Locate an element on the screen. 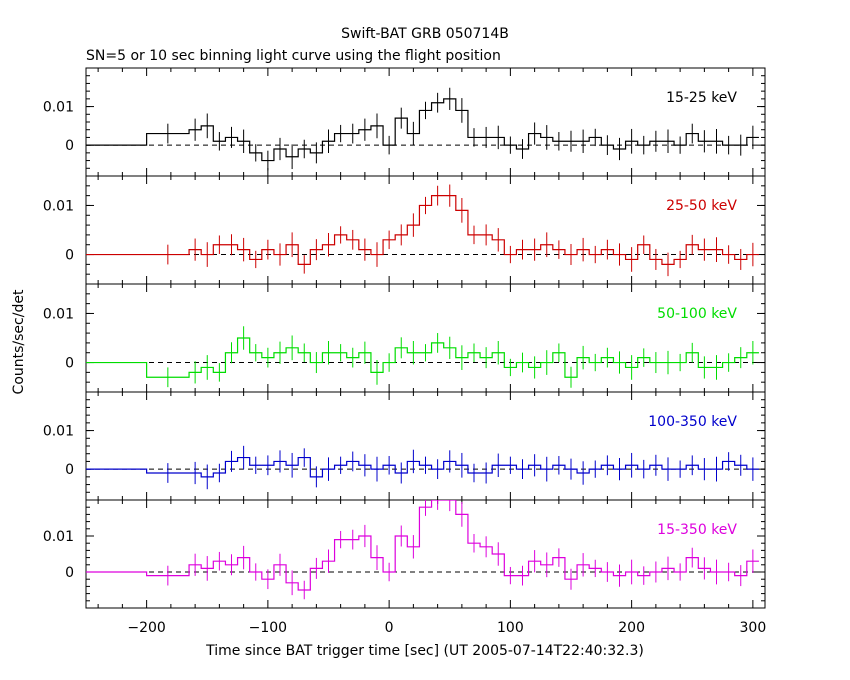 The image size is (850, 680). x-tick-label: 200 is located at coordinates (631, 628).